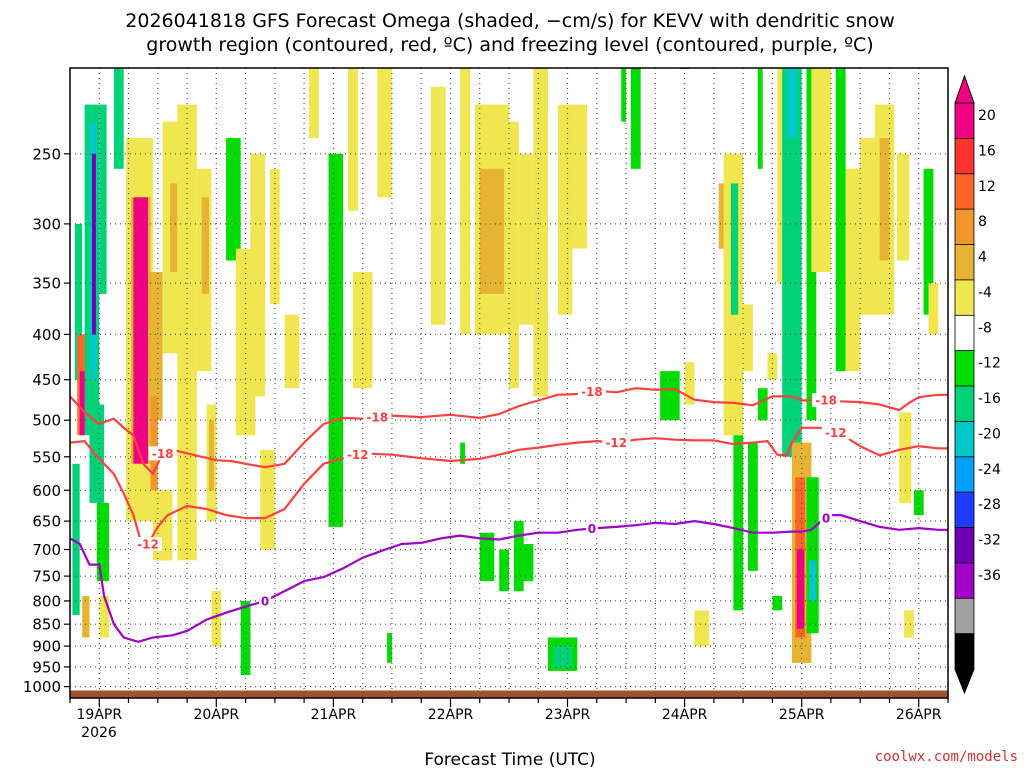 This screenshot has height=768, width=1024. I want to click on x-tick-label-25APR: 25APR, so click(802, 715).